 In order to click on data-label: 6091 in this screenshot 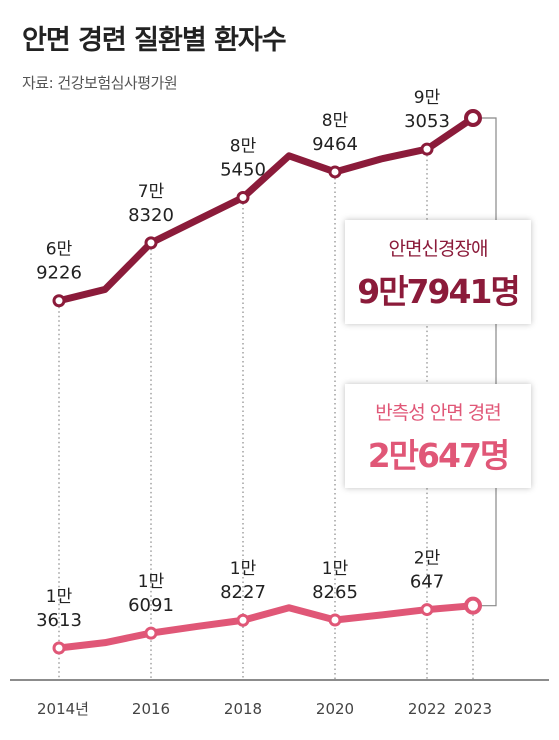, I will do `click(151, 605)`.